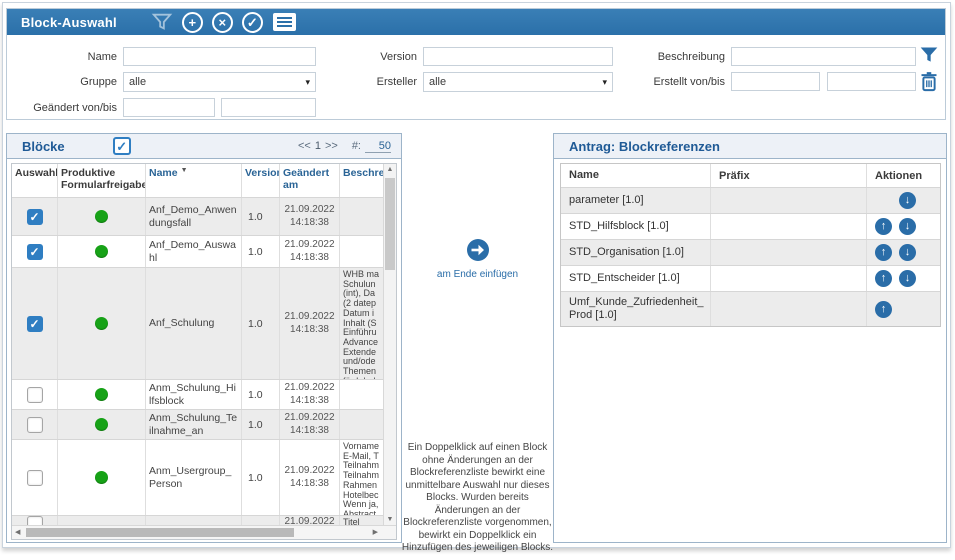 Image resolution: width=955 pixels, height=560 pixels. Describe the element at coordinates (361, 251) in the screenshot. I see `block-desc` at that location.